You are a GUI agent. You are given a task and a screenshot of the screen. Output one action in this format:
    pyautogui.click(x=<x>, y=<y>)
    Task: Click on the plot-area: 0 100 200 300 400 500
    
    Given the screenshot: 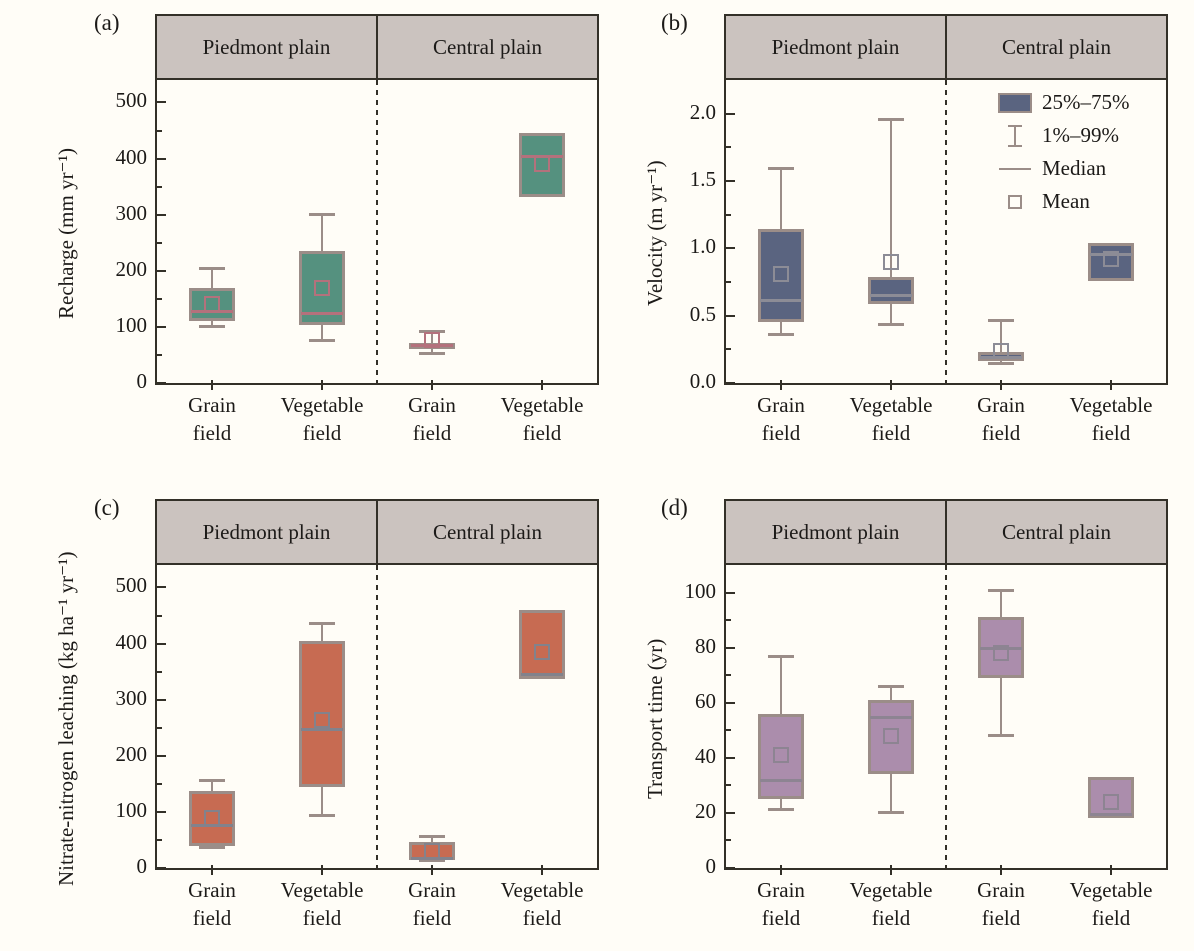 What is the action you would take?
    pyautogui.click(x=357, y=721)
    